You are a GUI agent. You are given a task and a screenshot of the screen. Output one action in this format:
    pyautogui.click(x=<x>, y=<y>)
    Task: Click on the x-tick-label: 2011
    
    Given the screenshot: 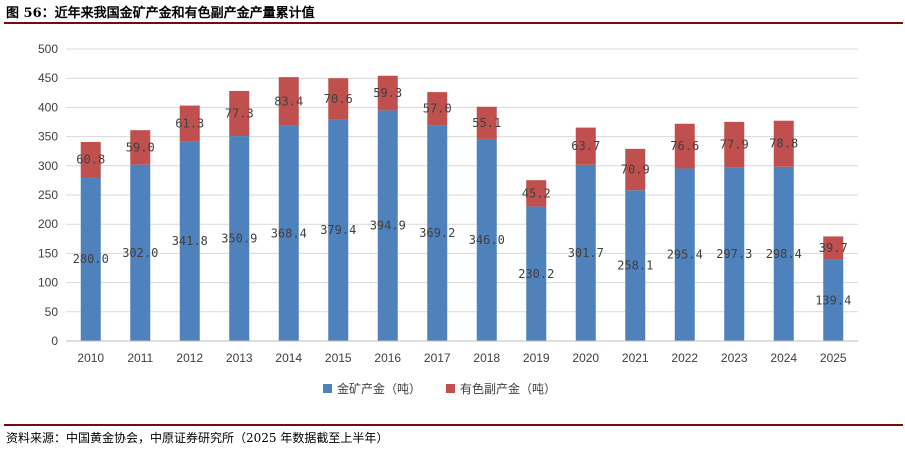 What is the action you would take?
    pyautogui.click(x=140, y=358)
    